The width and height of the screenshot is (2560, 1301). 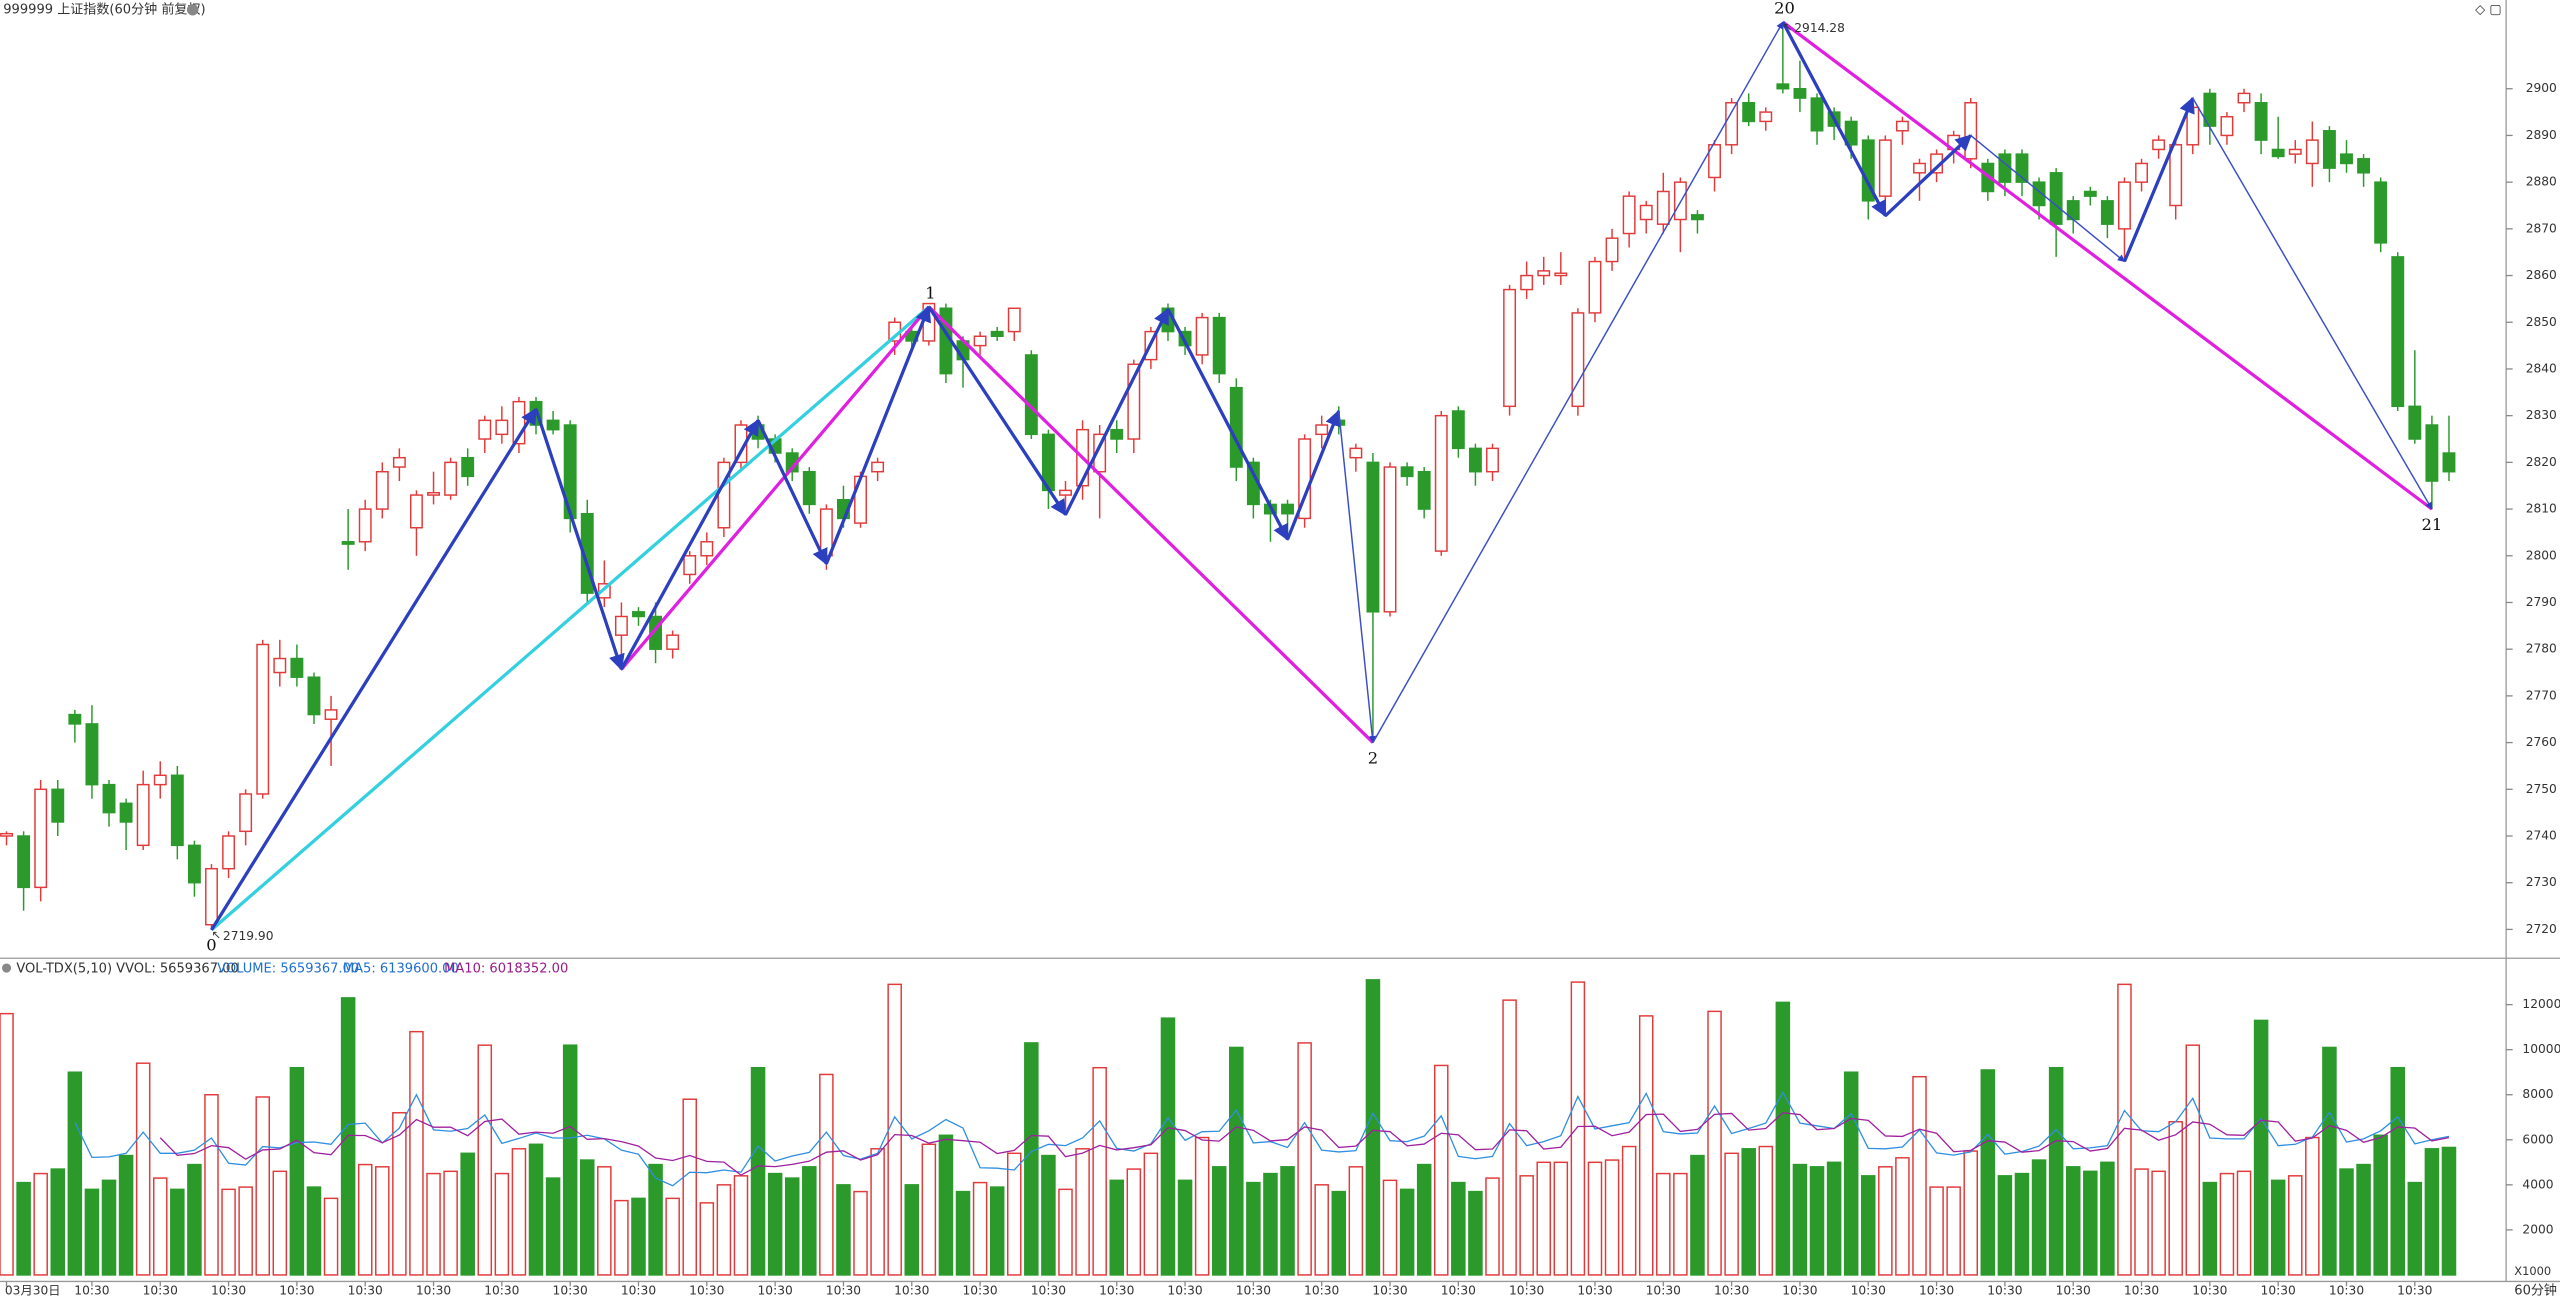 I want to click on title-icon, so click(x=192, y=10).